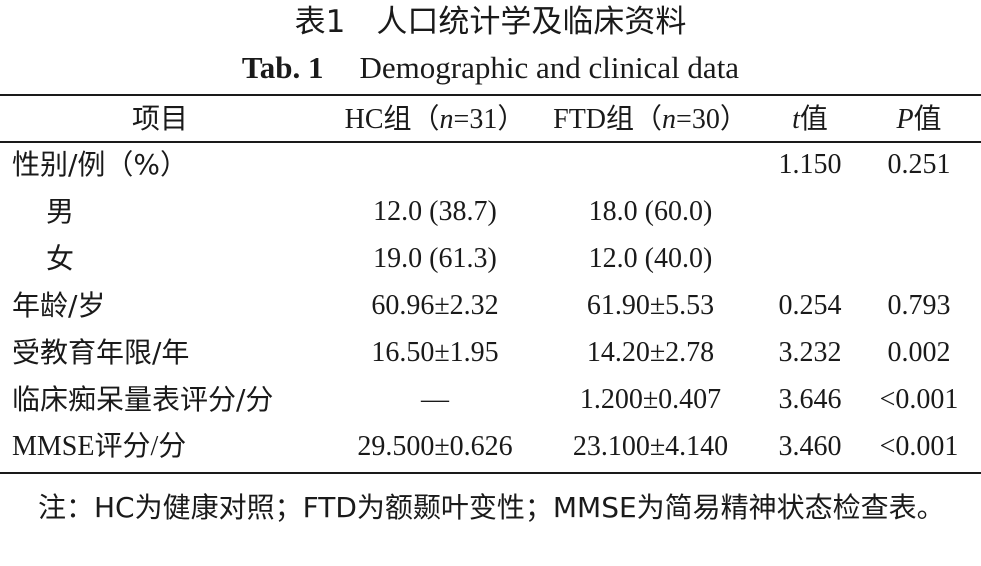  I want to click on row-item-label: 受教育年限/年, so click(101, 352).